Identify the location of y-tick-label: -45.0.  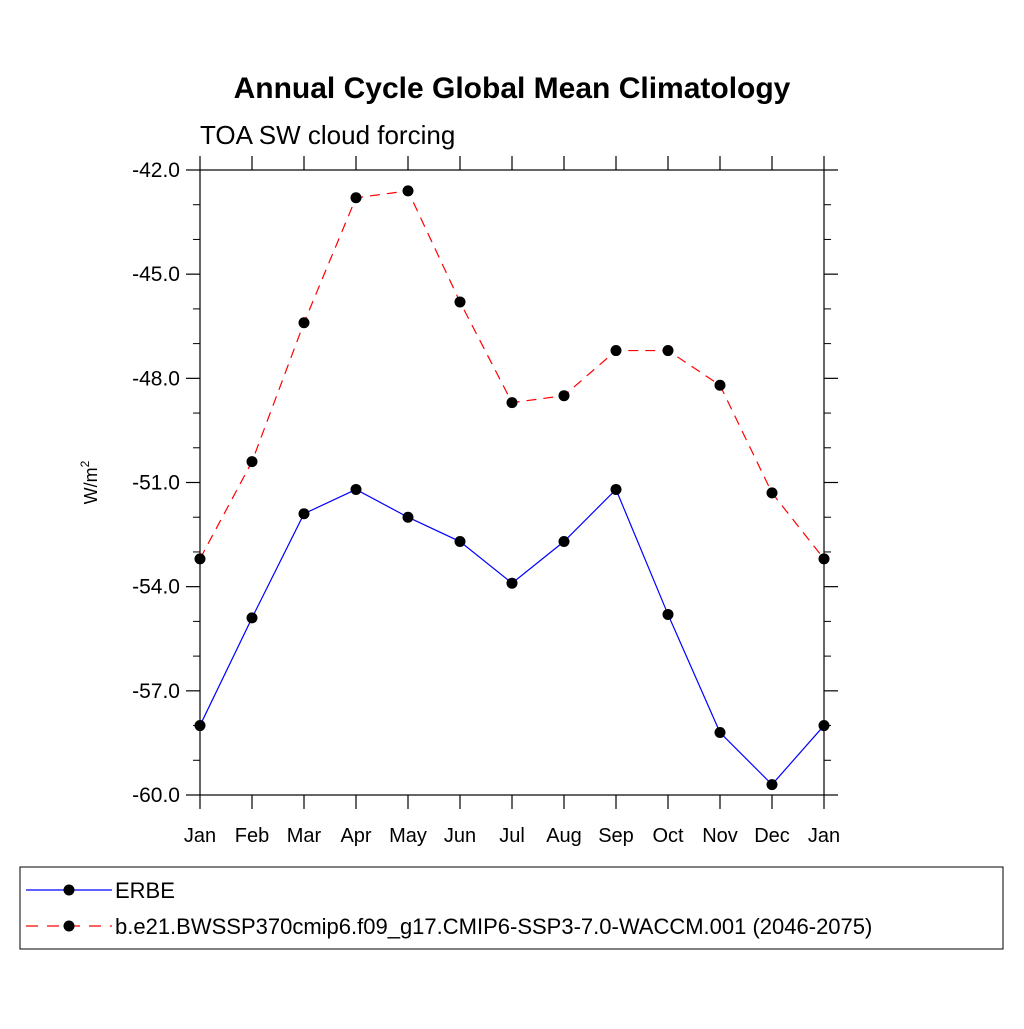
(156, 274).